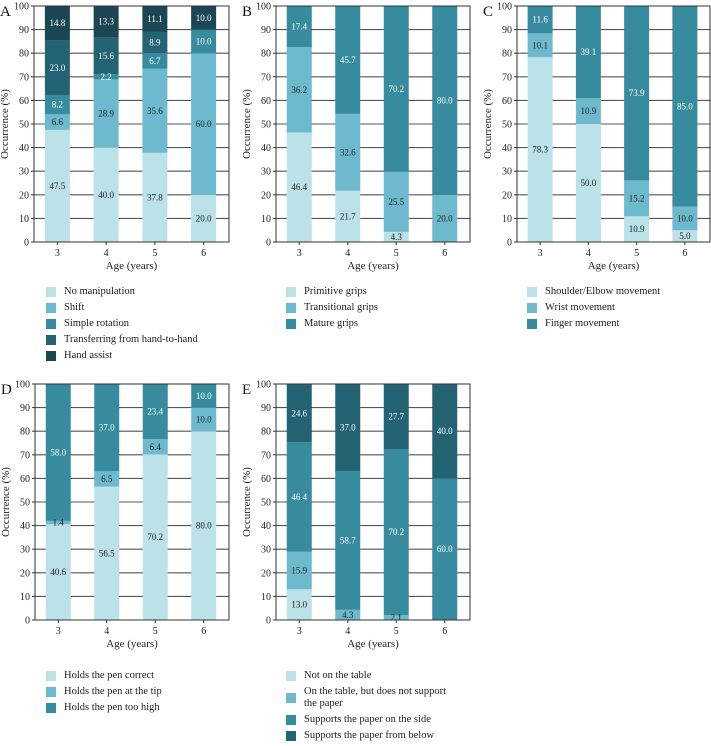  I want to click on y-tick-label: 90, so click(25, 408).